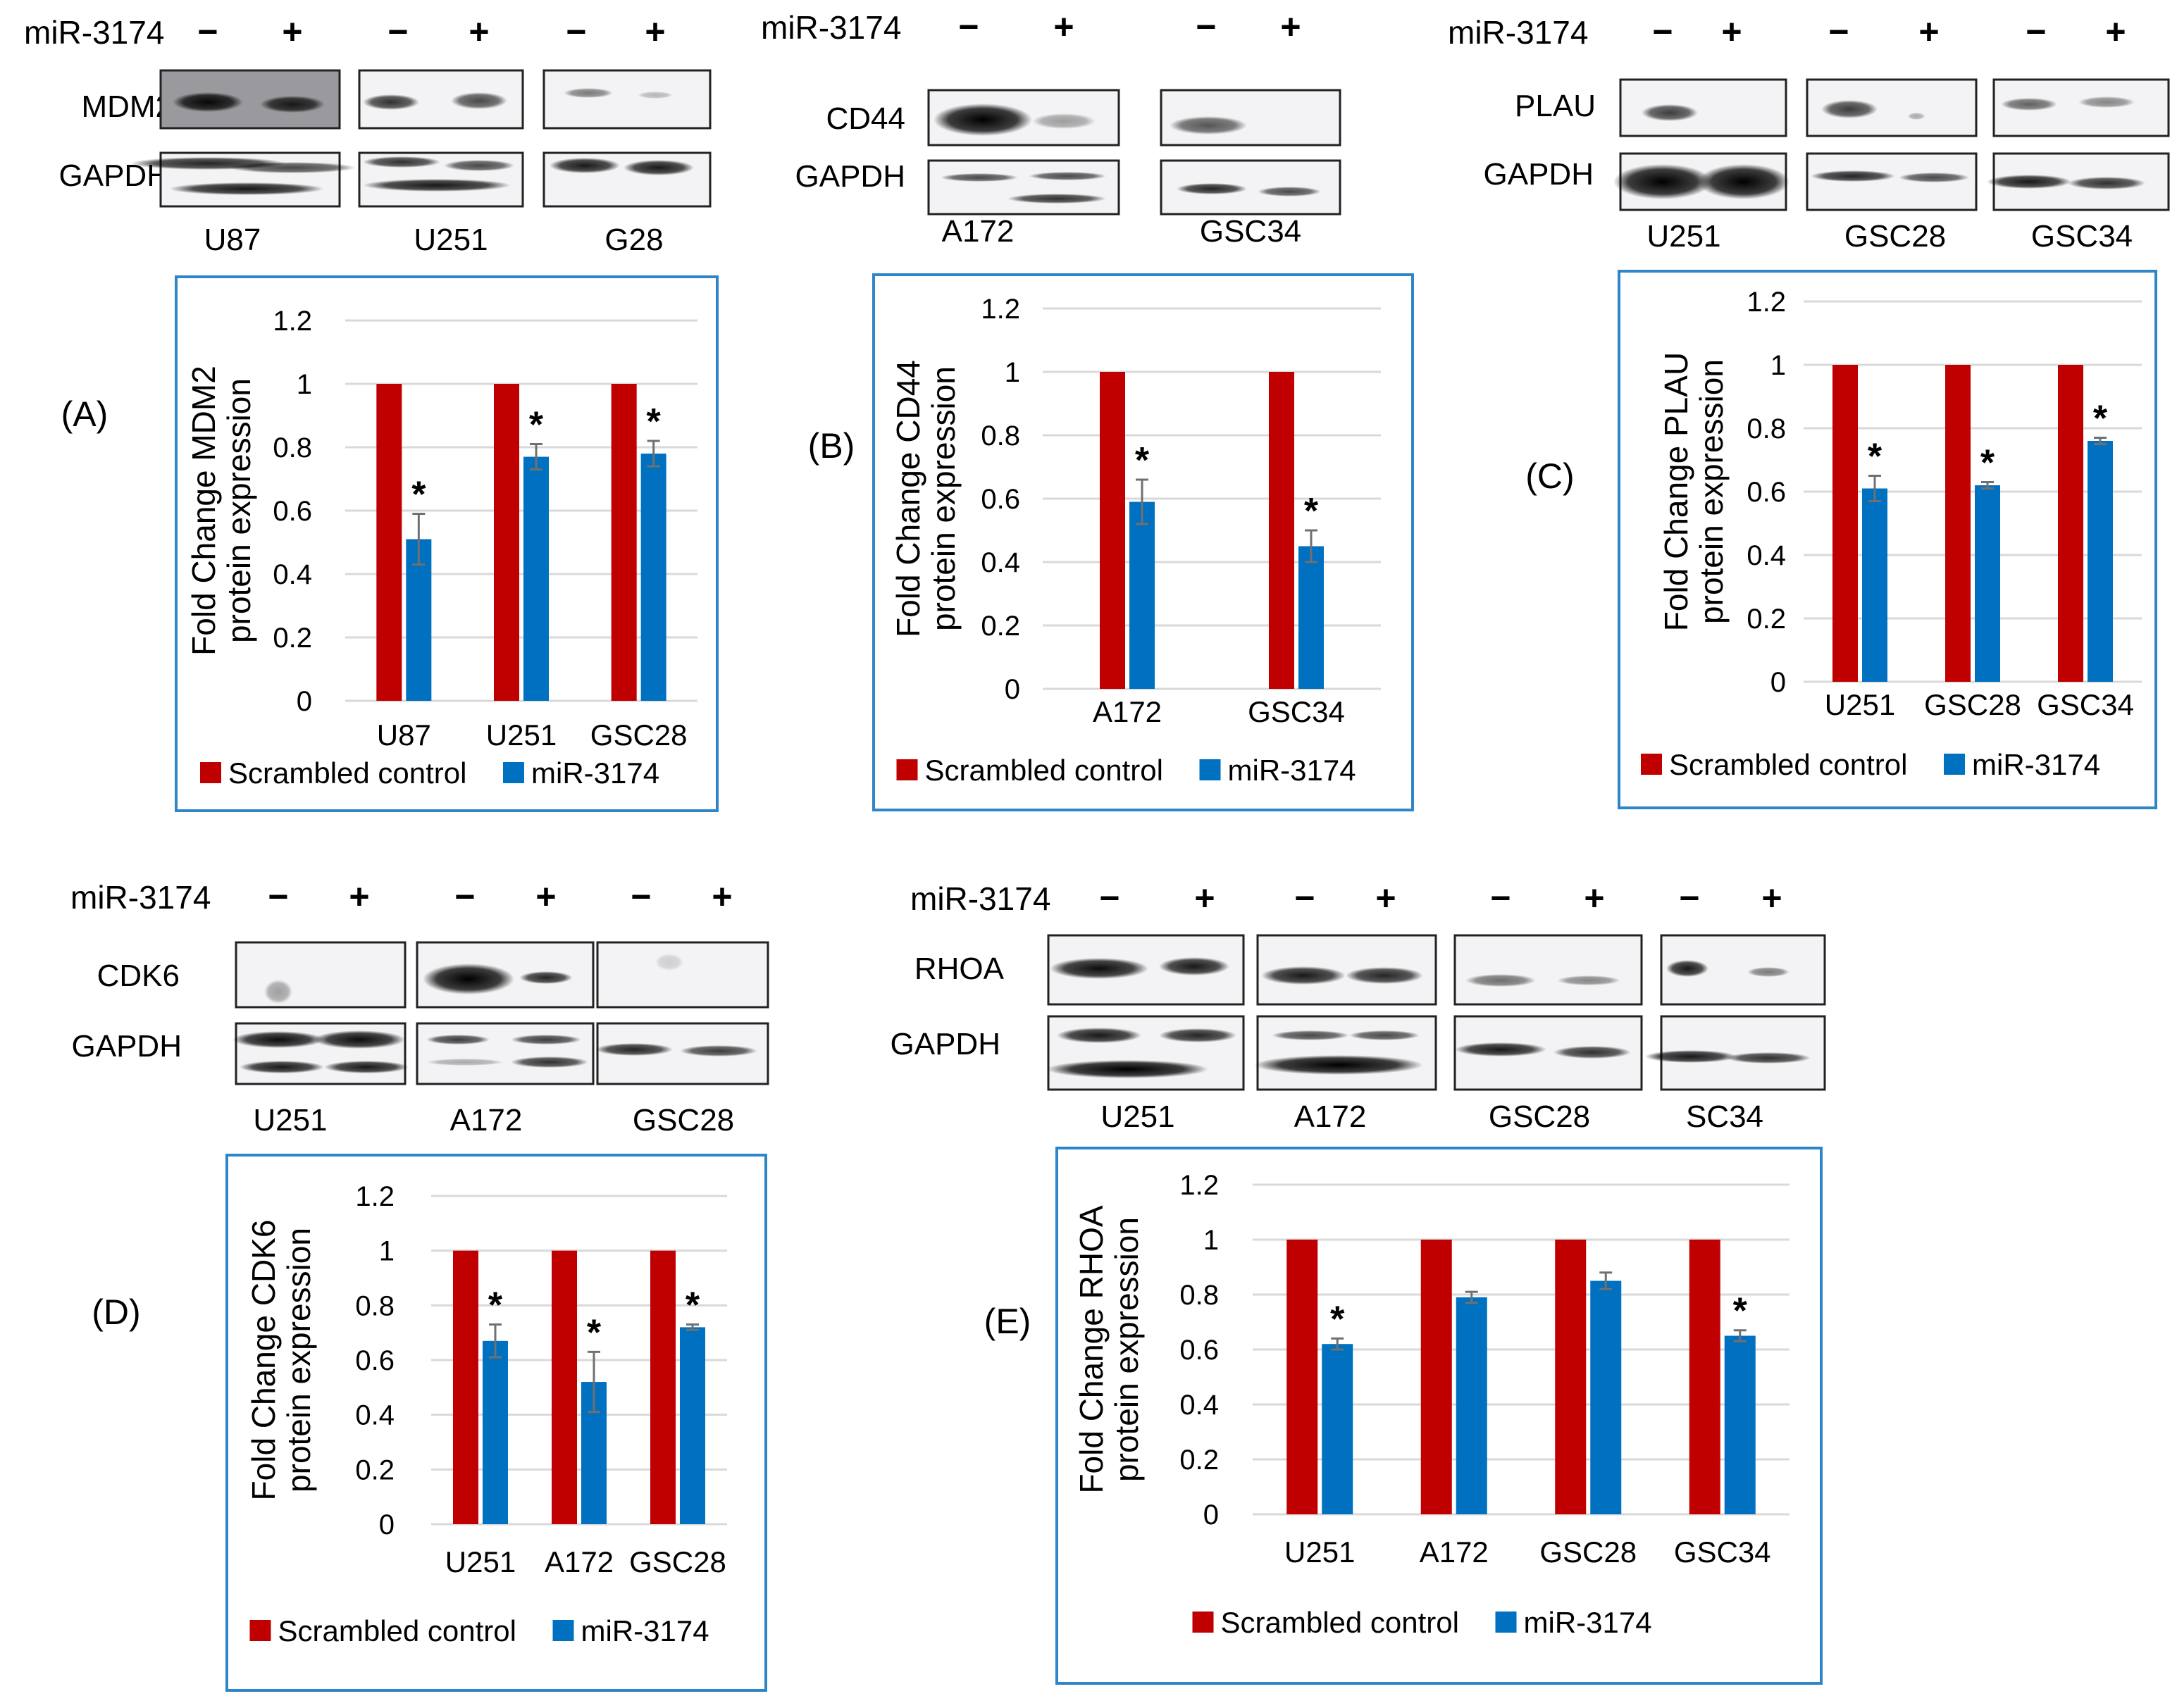 The width and height of the screenshot is (2177, 1708). Describe the element at coordinates (831, 27) in the screenshot. I see `treatment-label: miR-3174` at that location.